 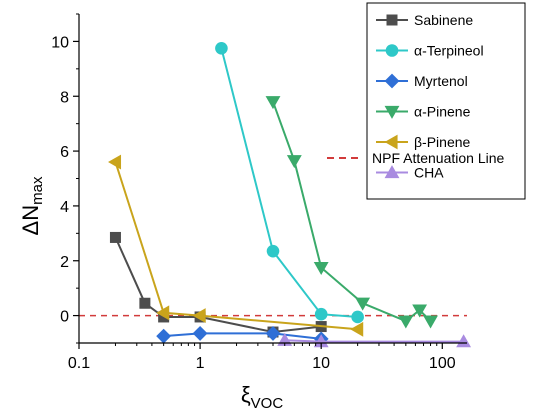 I want to click on npf-line-legend: NPF Attenuation Line, so click(x=416, y=158).